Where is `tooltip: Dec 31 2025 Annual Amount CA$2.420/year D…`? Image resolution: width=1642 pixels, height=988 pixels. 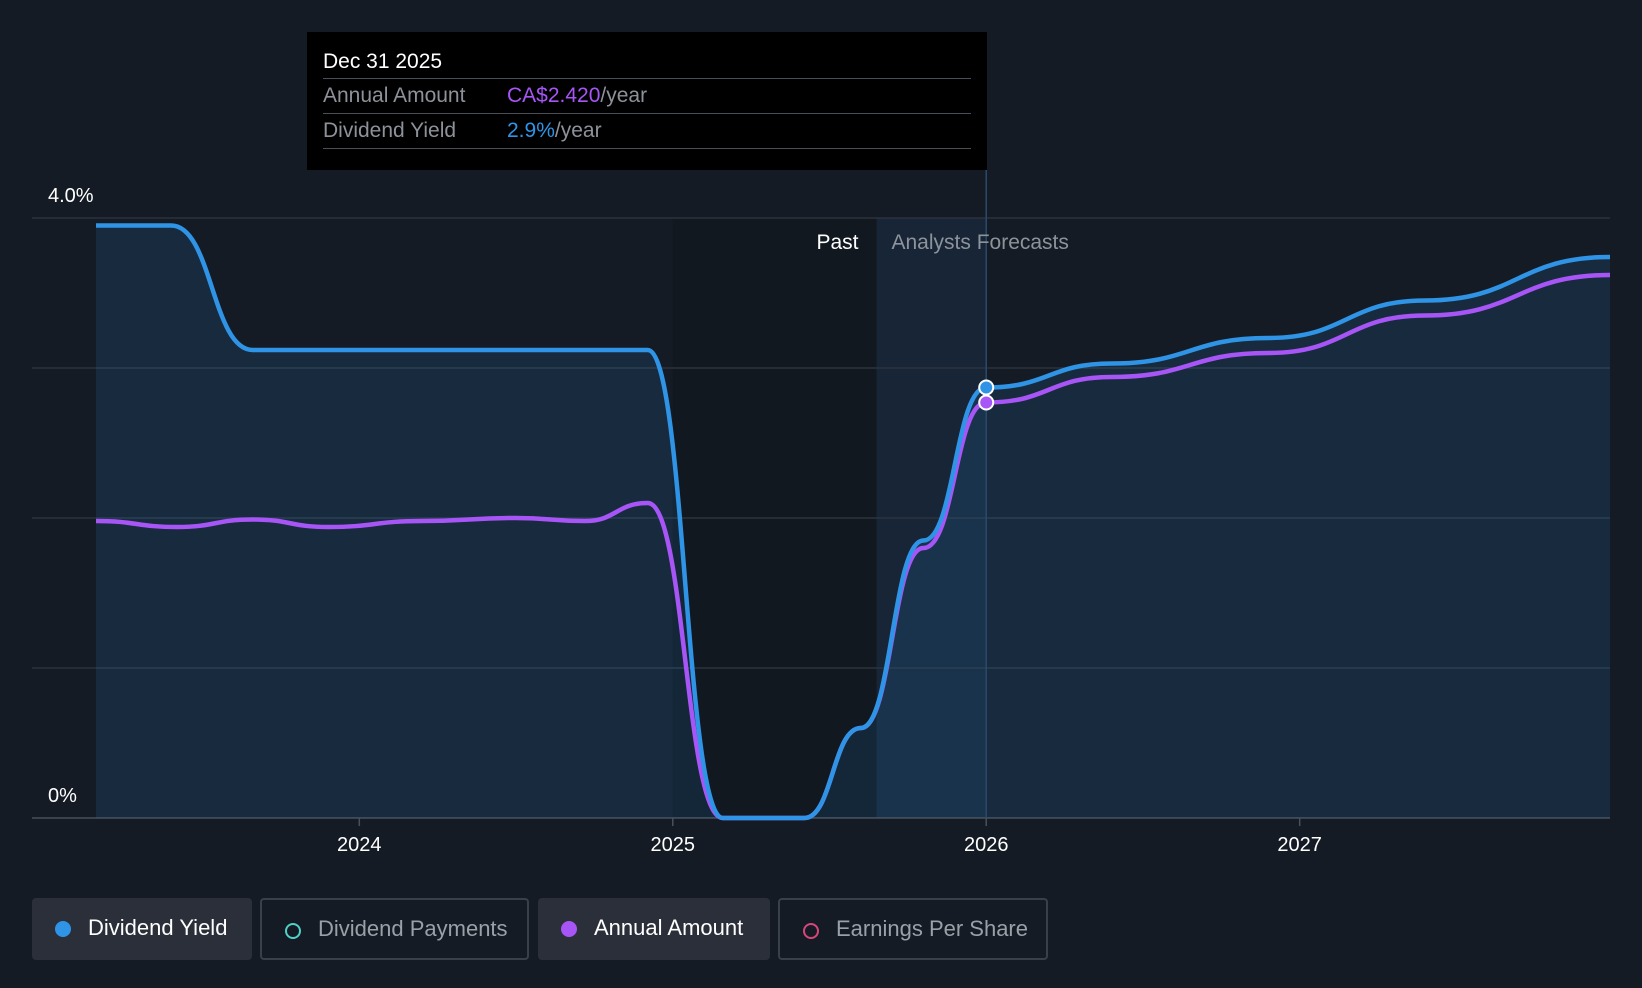
tooltip: Dec 31 2025 Annual Amount CA$2.420/year D… is located at coordinates (647, 101).